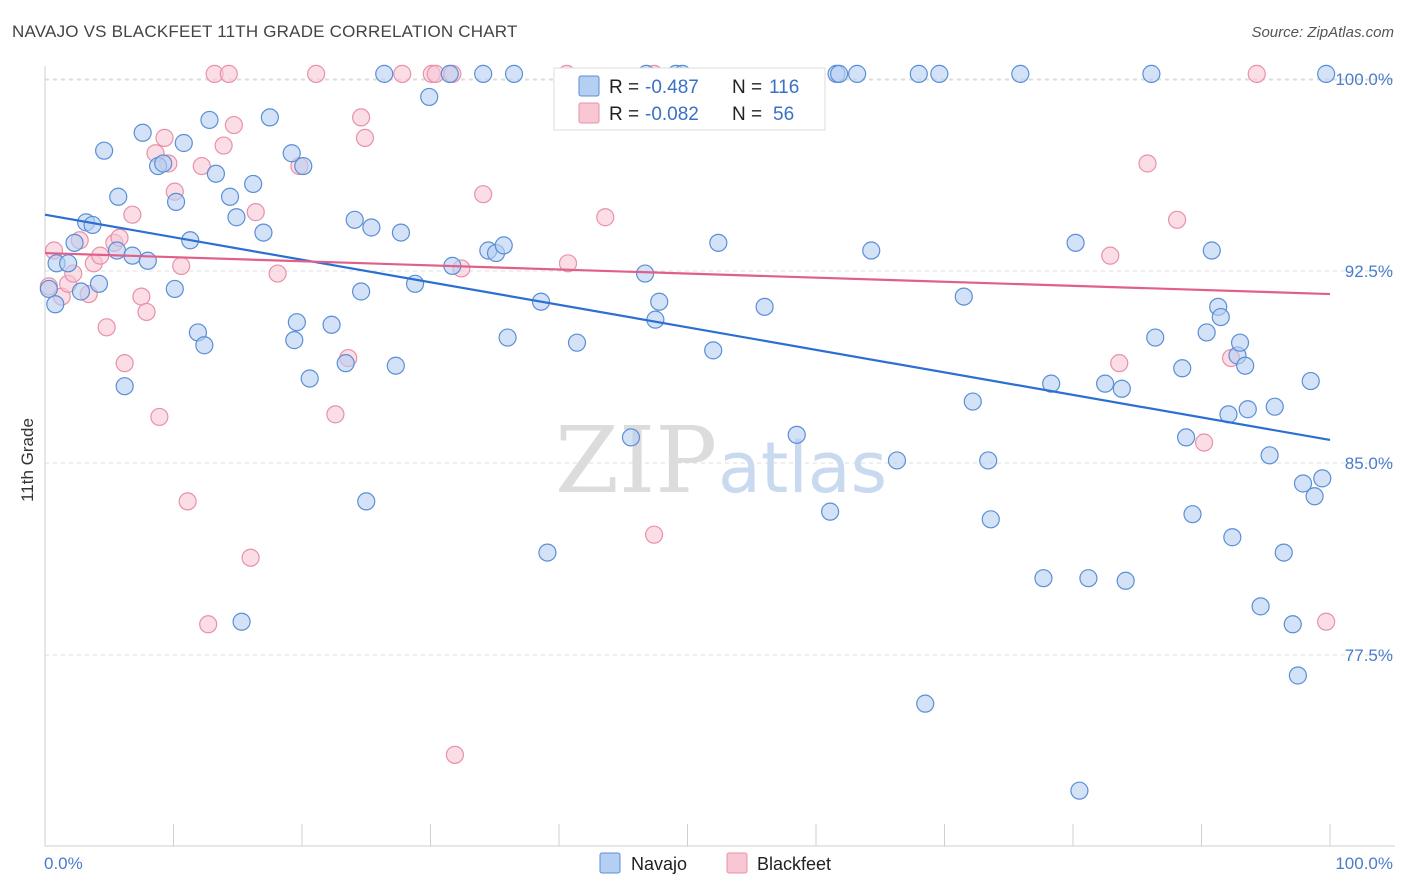  Describe the element at coordinates (624, 114) in the screenshot. I see `legend-blackfeet-r-label: R =` at that location.